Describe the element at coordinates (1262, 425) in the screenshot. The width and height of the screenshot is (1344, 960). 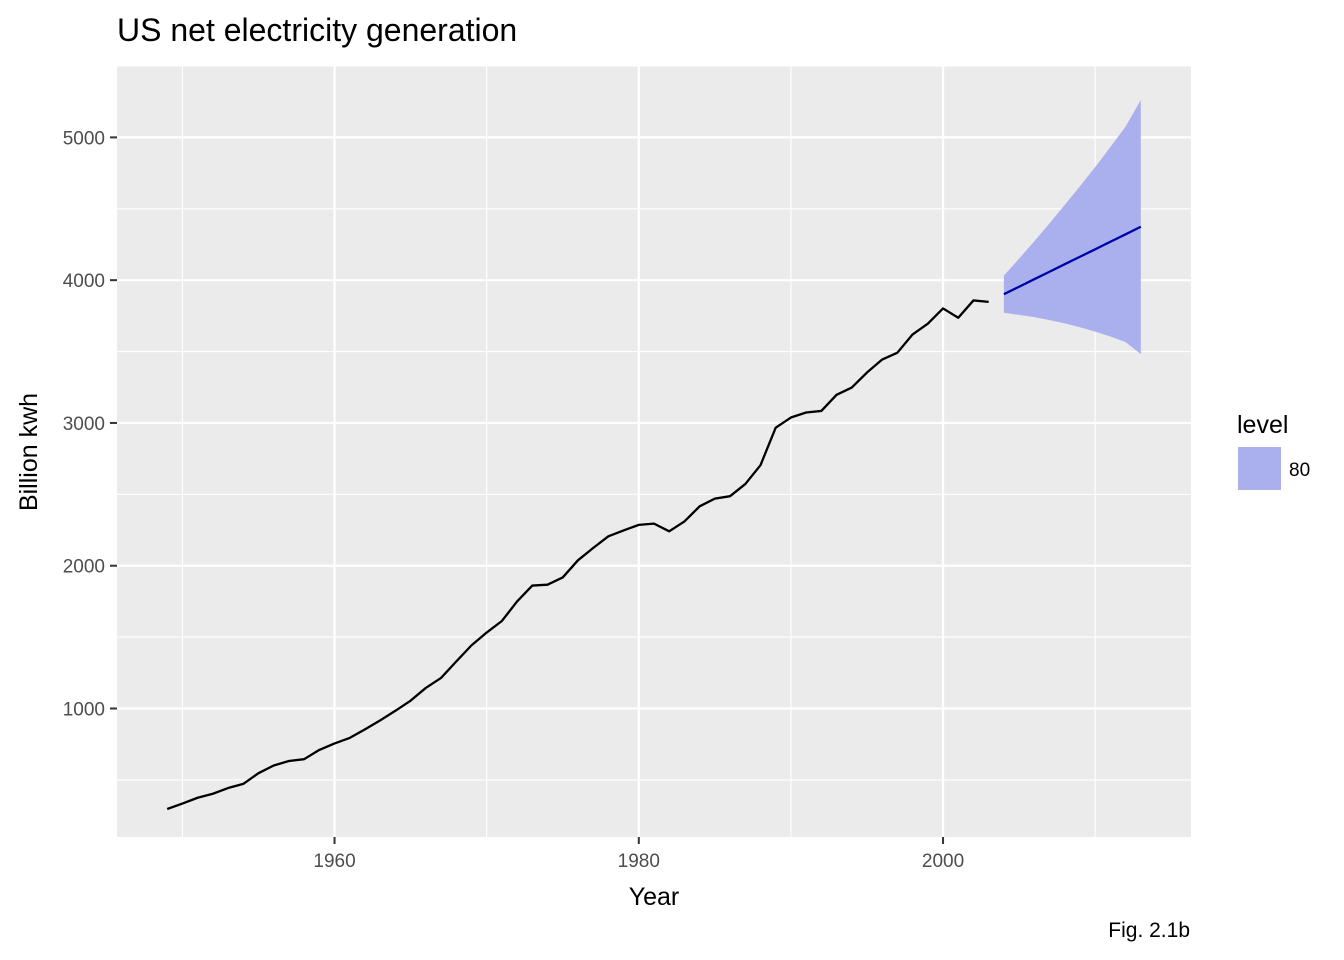
I see `legend-title: level` at that location.